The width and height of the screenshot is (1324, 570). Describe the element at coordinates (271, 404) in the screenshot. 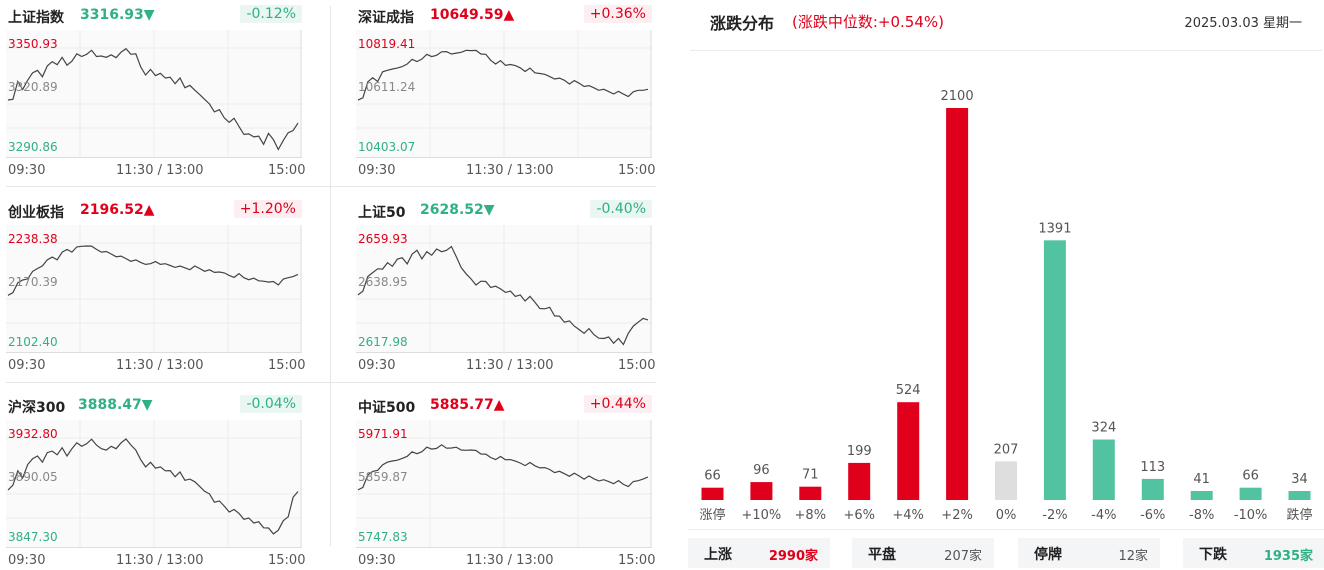

I see `index-change-pct: -0.04%` at that location.